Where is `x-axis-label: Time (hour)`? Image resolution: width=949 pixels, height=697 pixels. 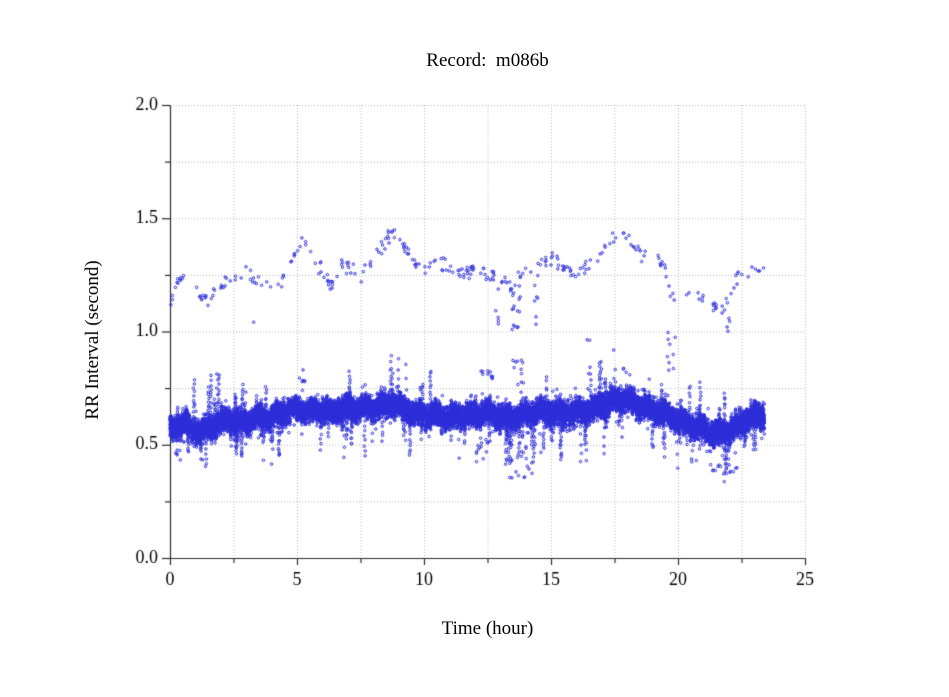
x-axis-label: Time (hour) is located at coordinates (487, 628).